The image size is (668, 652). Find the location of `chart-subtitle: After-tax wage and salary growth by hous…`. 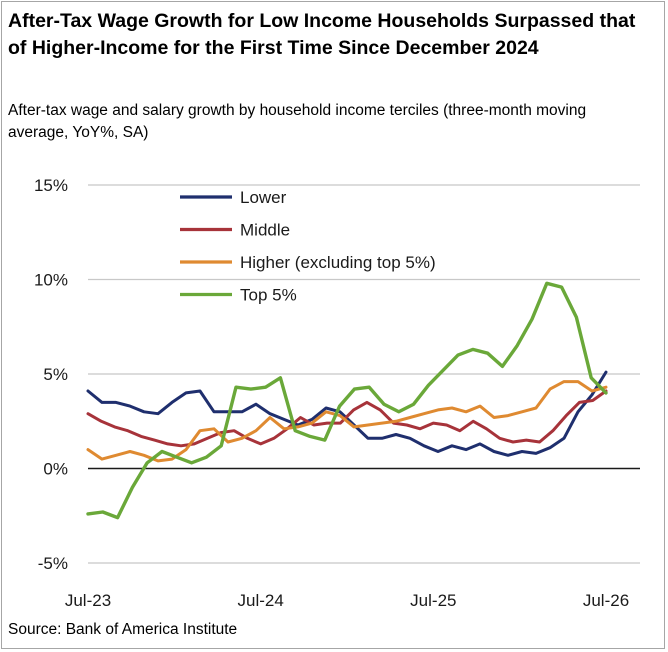

chart-subtitle: After-tax wage and salary growth by hous… is located at coordinates (297, 121).